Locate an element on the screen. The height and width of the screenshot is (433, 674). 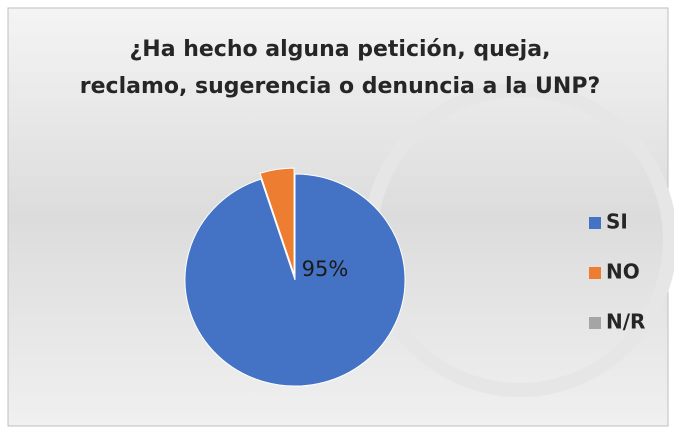
chart-title: ¿Ha hecho alguna petición, queja, is located at coordinates (340, 49).